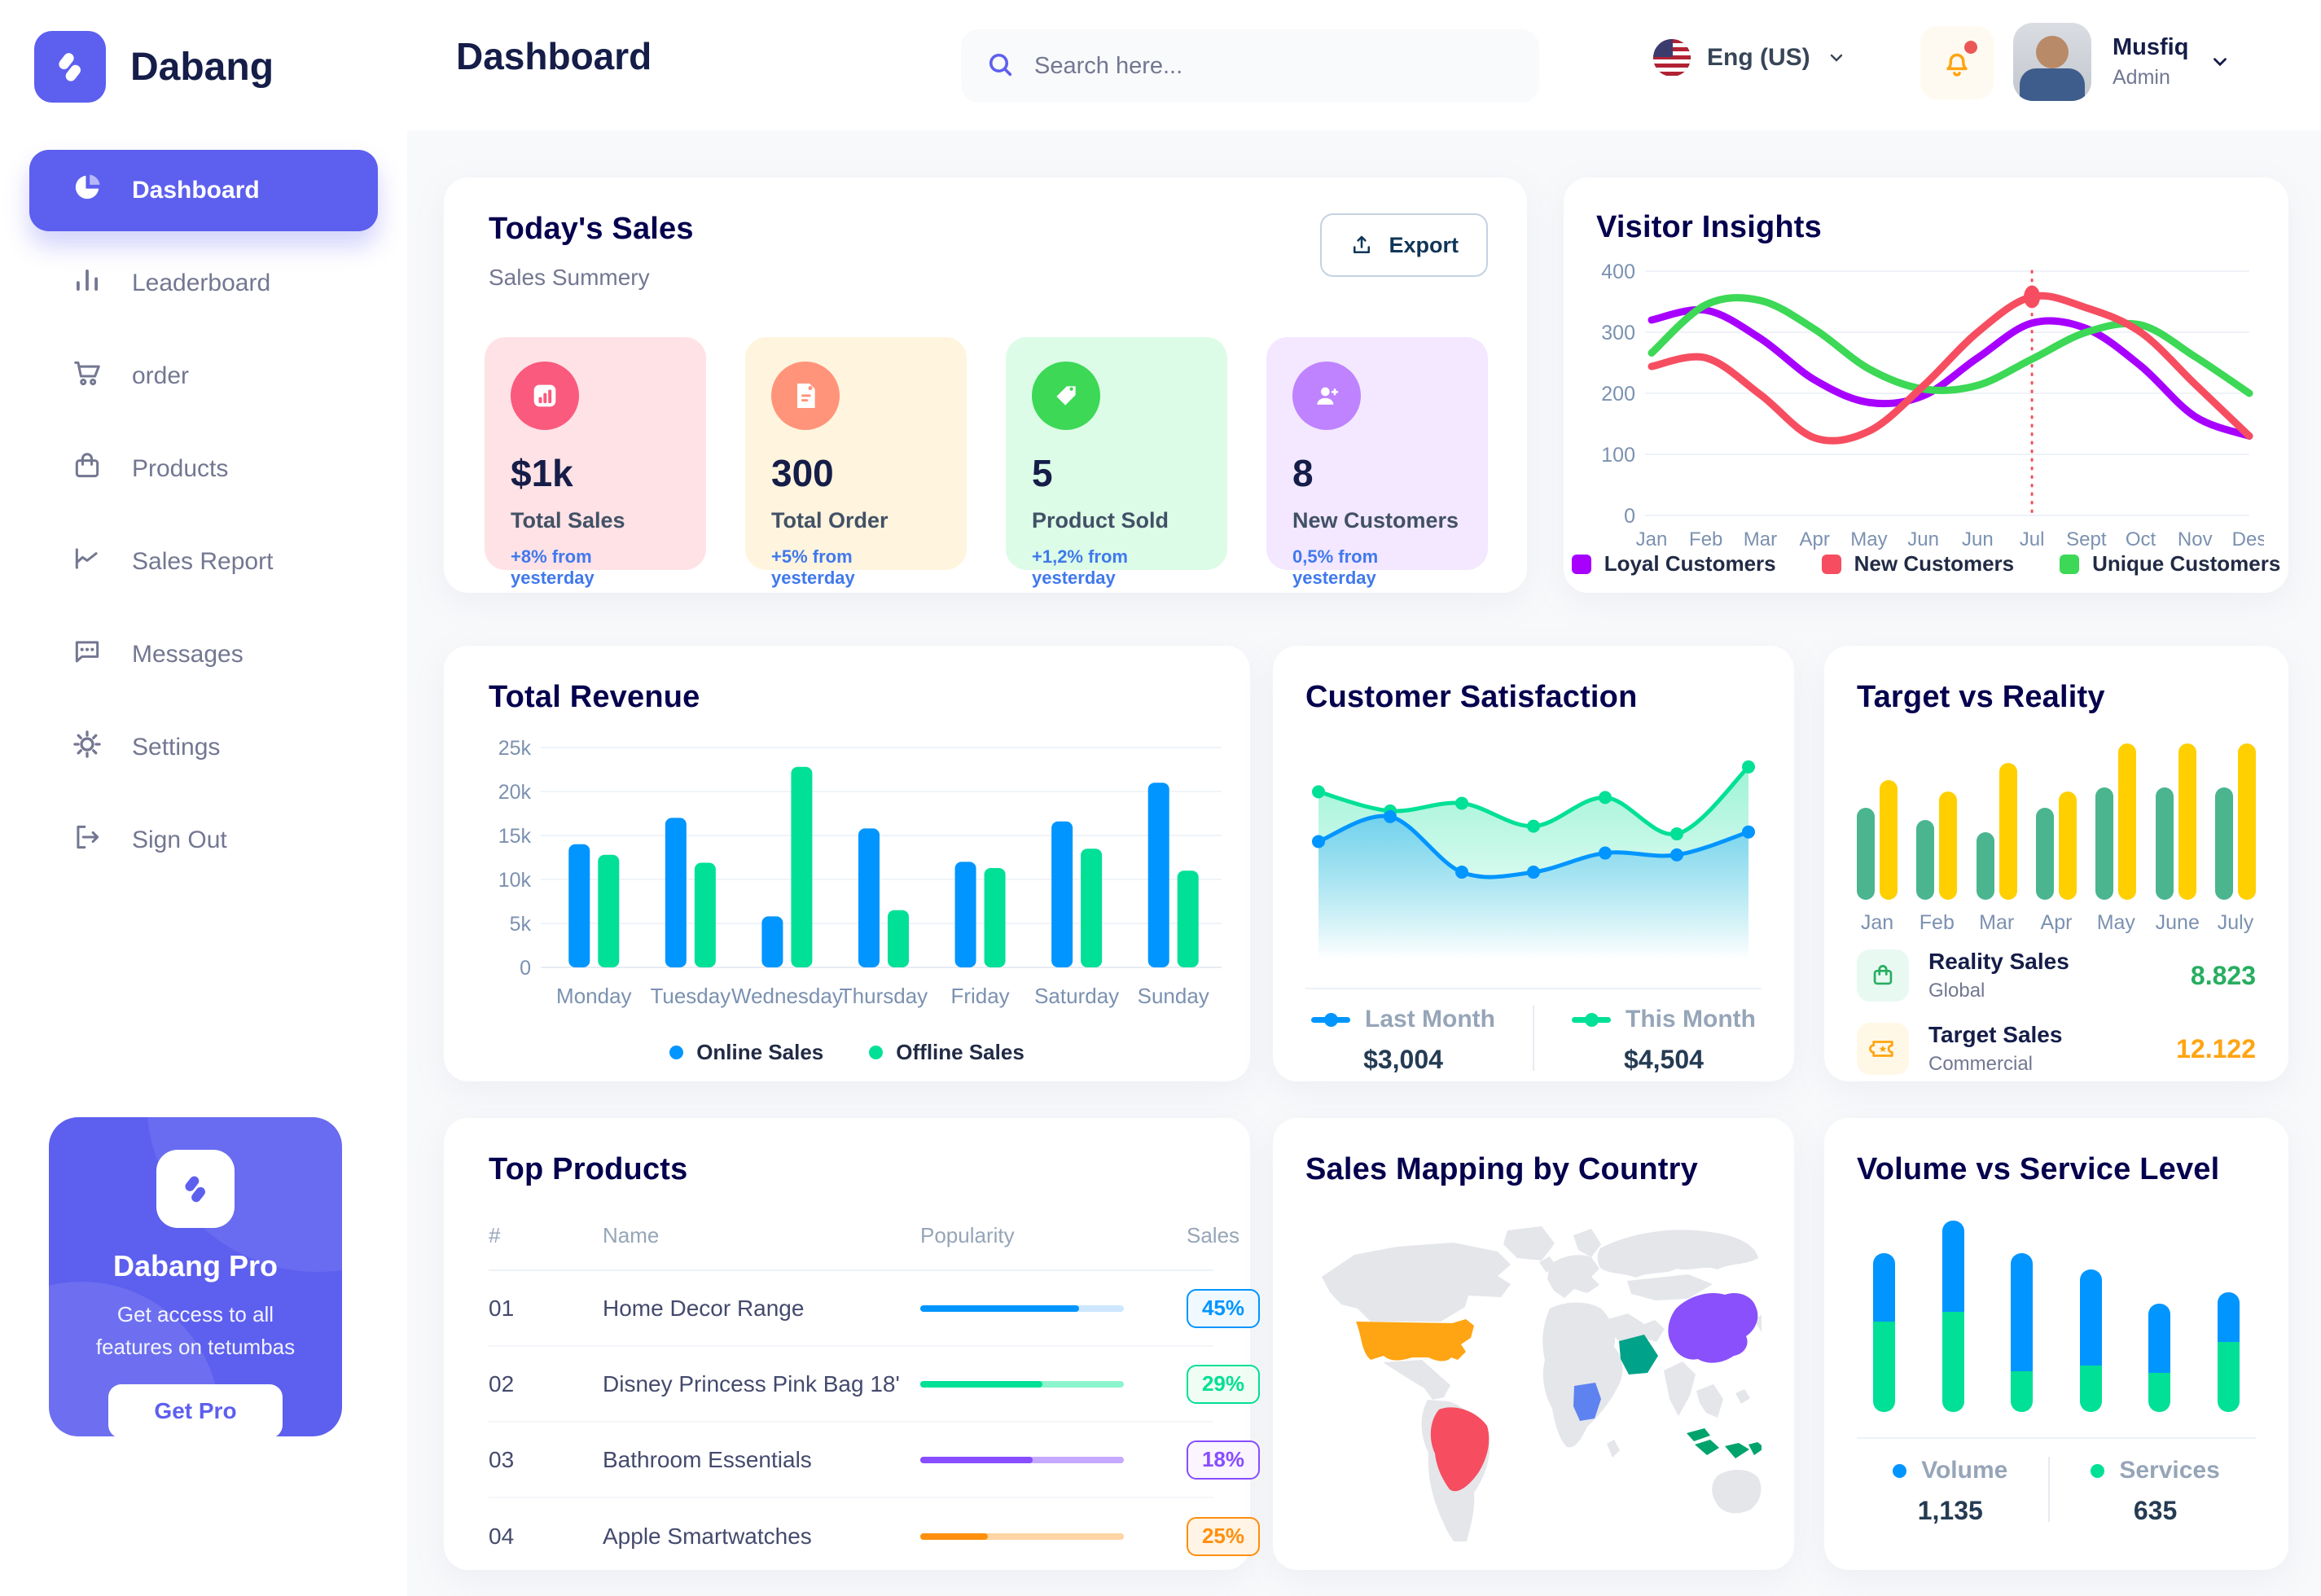 The image size is (2321, 1596). Describe the element at coordinates (1737, 1491) in the screenshot. I see `land-australia` at that location.